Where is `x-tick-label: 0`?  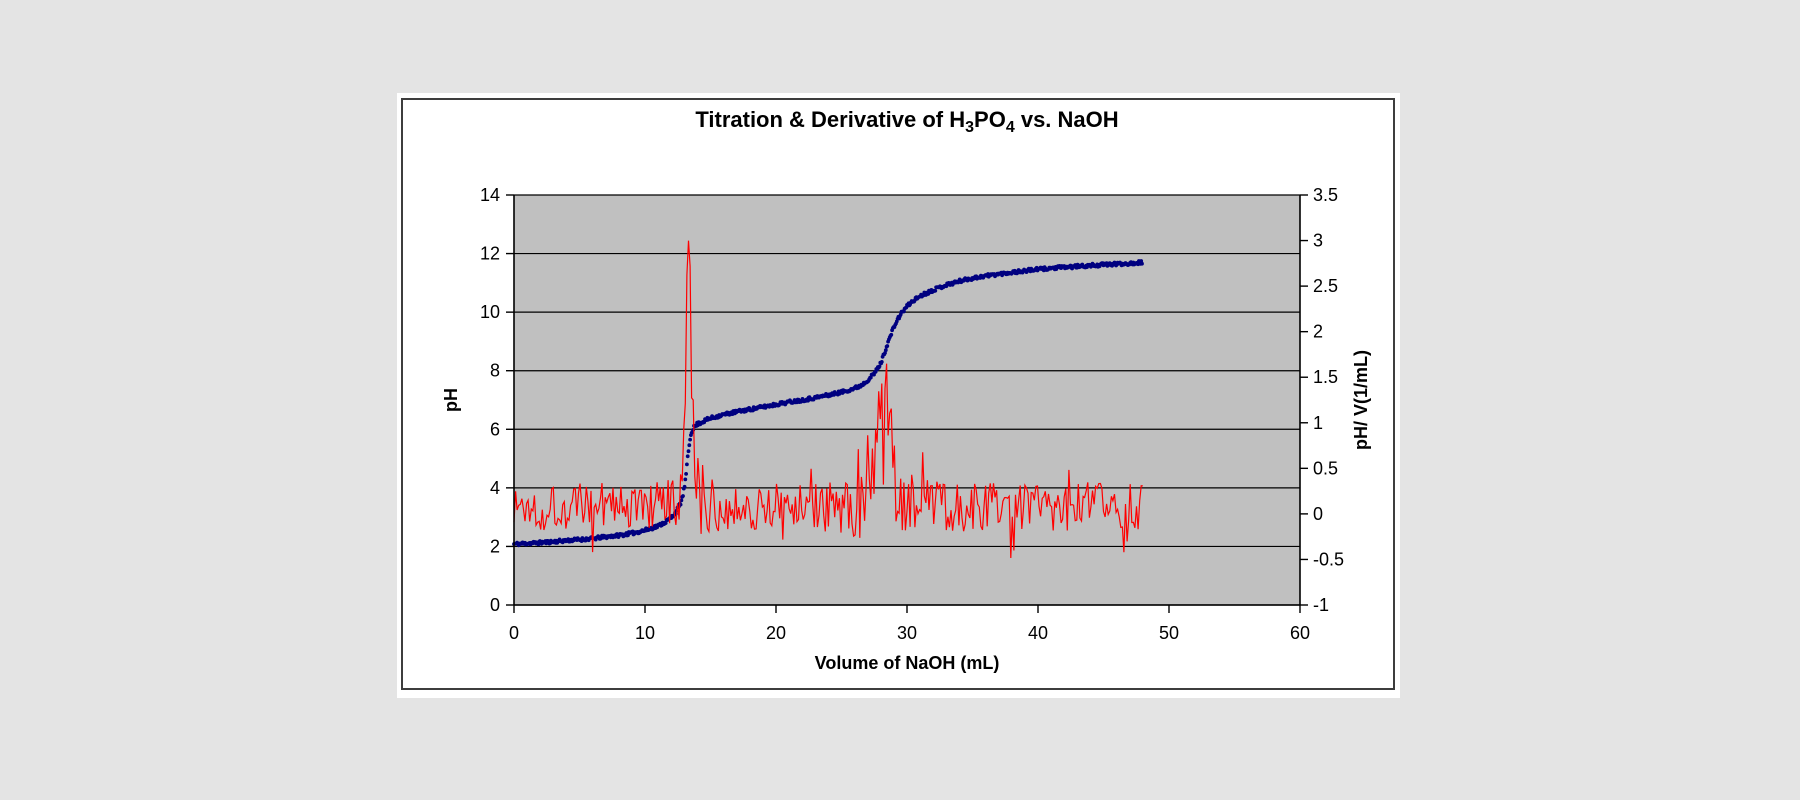 x-tick-label: 0 is located at coordinates (514, 633).